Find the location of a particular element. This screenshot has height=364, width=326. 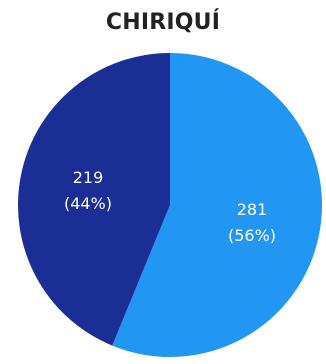

slice-percent-label: (56%) is located at coordinates (252, 235).